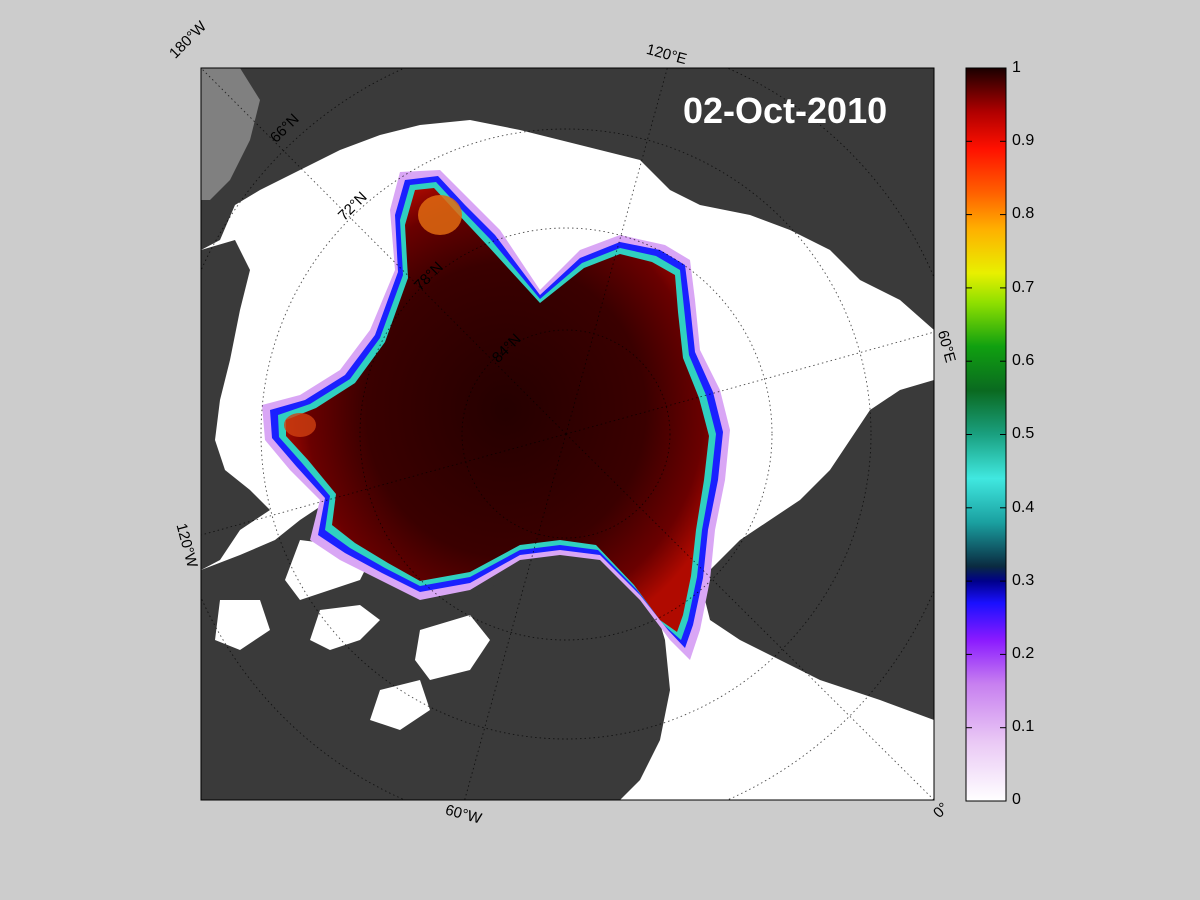 This screenshot has width=1200, height=900. What do you see at coordinates (230, 134) in the screenshot?
I see `land-light` at bounding box center [230, 134].